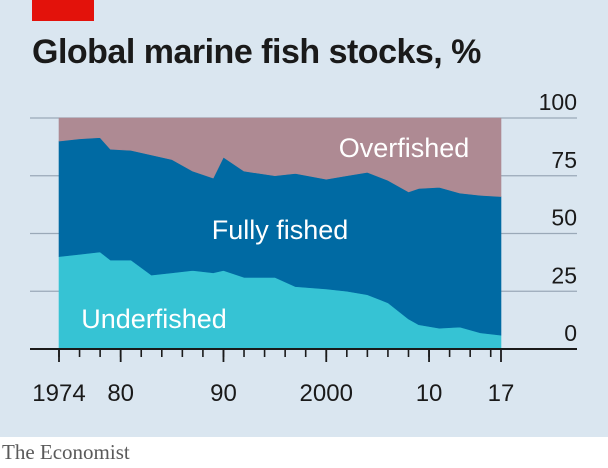 Image resolution: width=608 pixels, height=468 pixels. Describe the element at coordinates (66, 452) in the screenshot. I see `source-credit: The Economist` at that location.